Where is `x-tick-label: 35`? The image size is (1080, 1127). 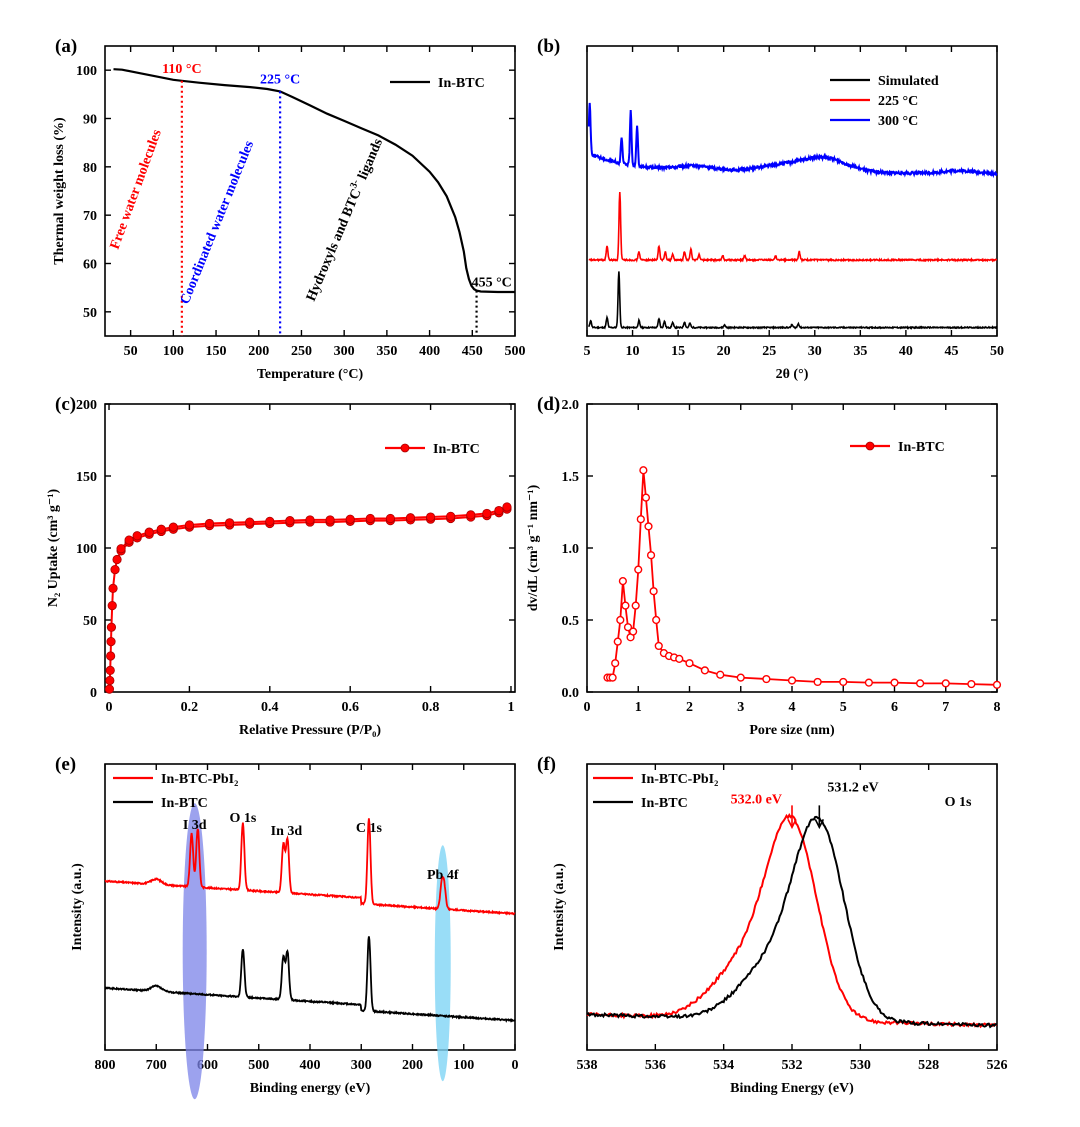 x-tick-label: 35 is located at coordinates (860, 351).